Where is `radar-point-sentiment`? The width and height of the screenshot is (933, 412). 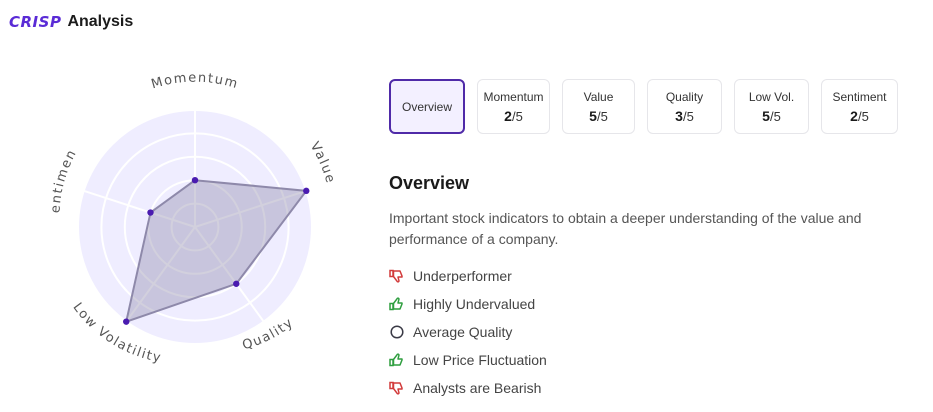
radar-point-sentiment is located at coordinates (150, 212).